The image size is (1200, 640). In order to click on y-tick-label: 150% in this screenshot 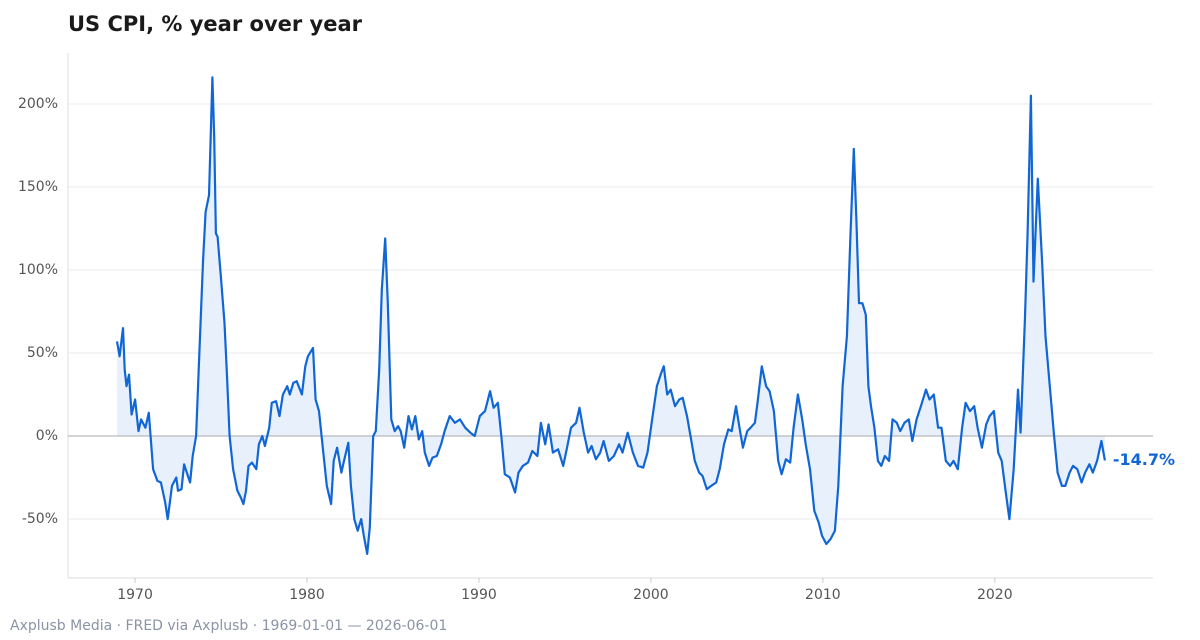, I will do `click(38, 187)`.